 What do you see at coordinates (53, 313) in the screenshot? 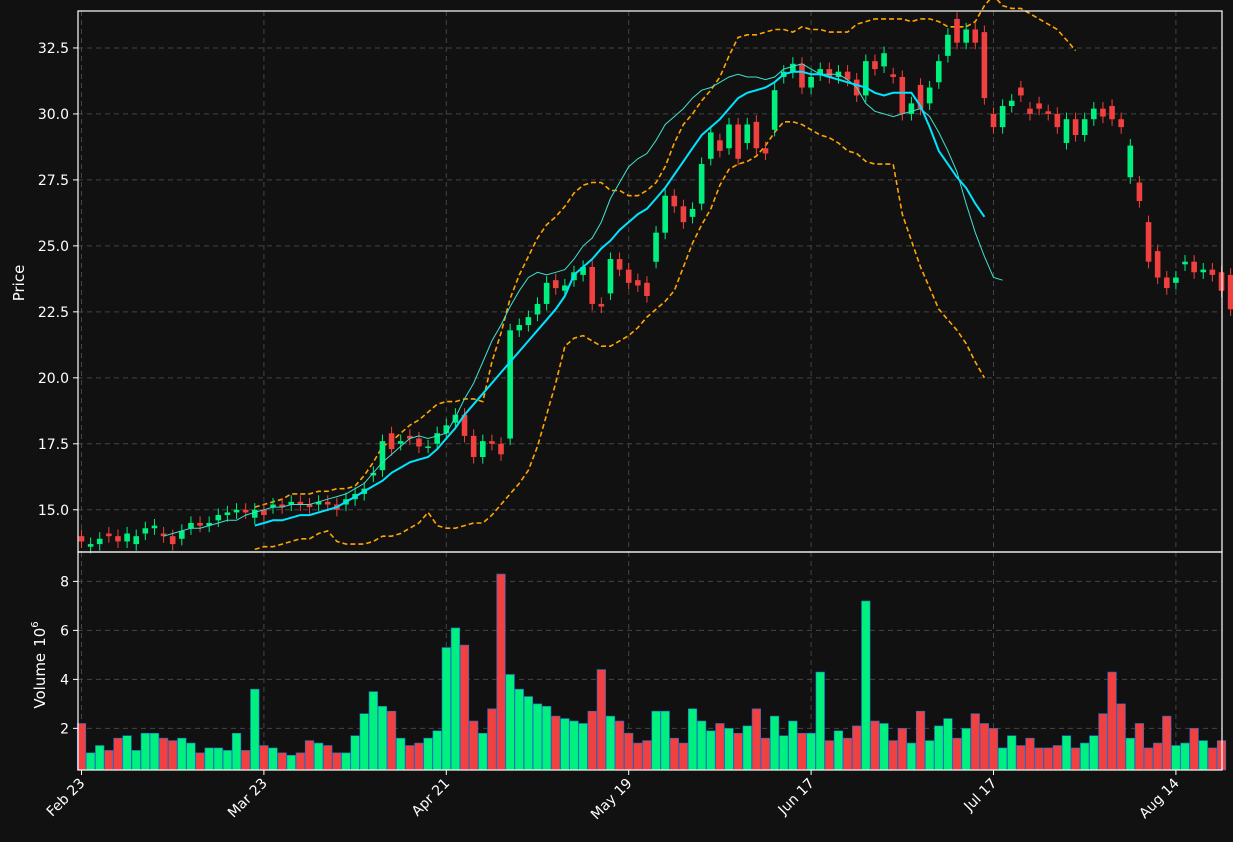
I see `price-tick-label: 22.5` at bounding box center [53, 313].